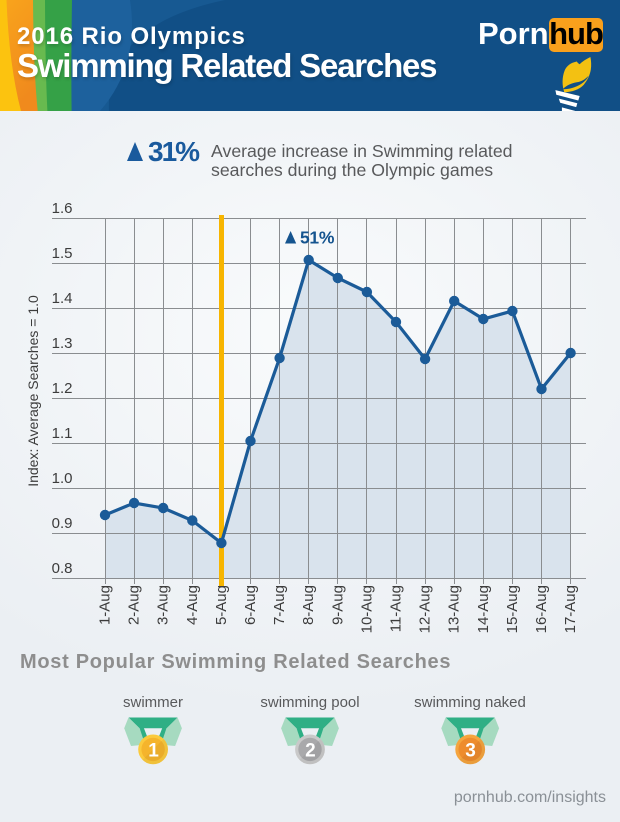 Image resolution: width=620 pixels, height=822 pixels. What do you see at coordinates (541, 609) in the screenshot?
I see `svg-text: 16-Aug` at bounding box center [541, 609].